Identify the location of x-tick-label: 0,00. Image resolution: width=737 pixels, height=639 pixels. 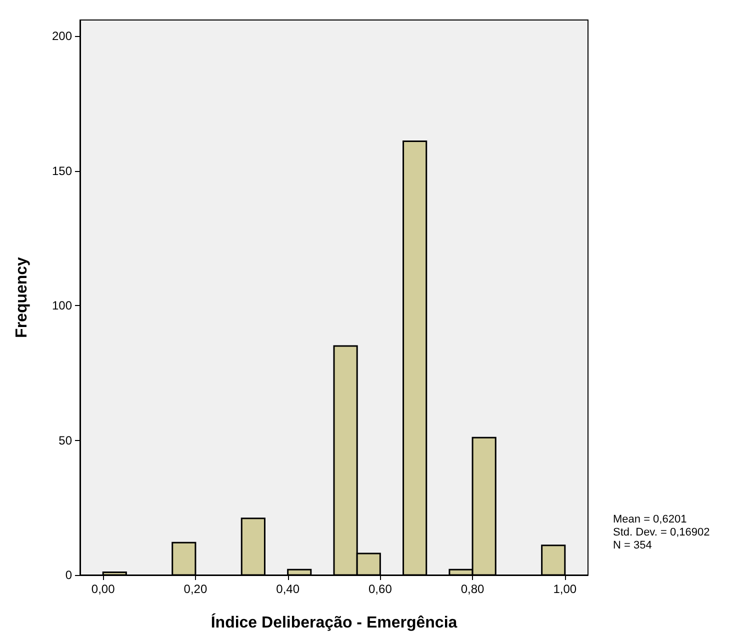
(103, 589).